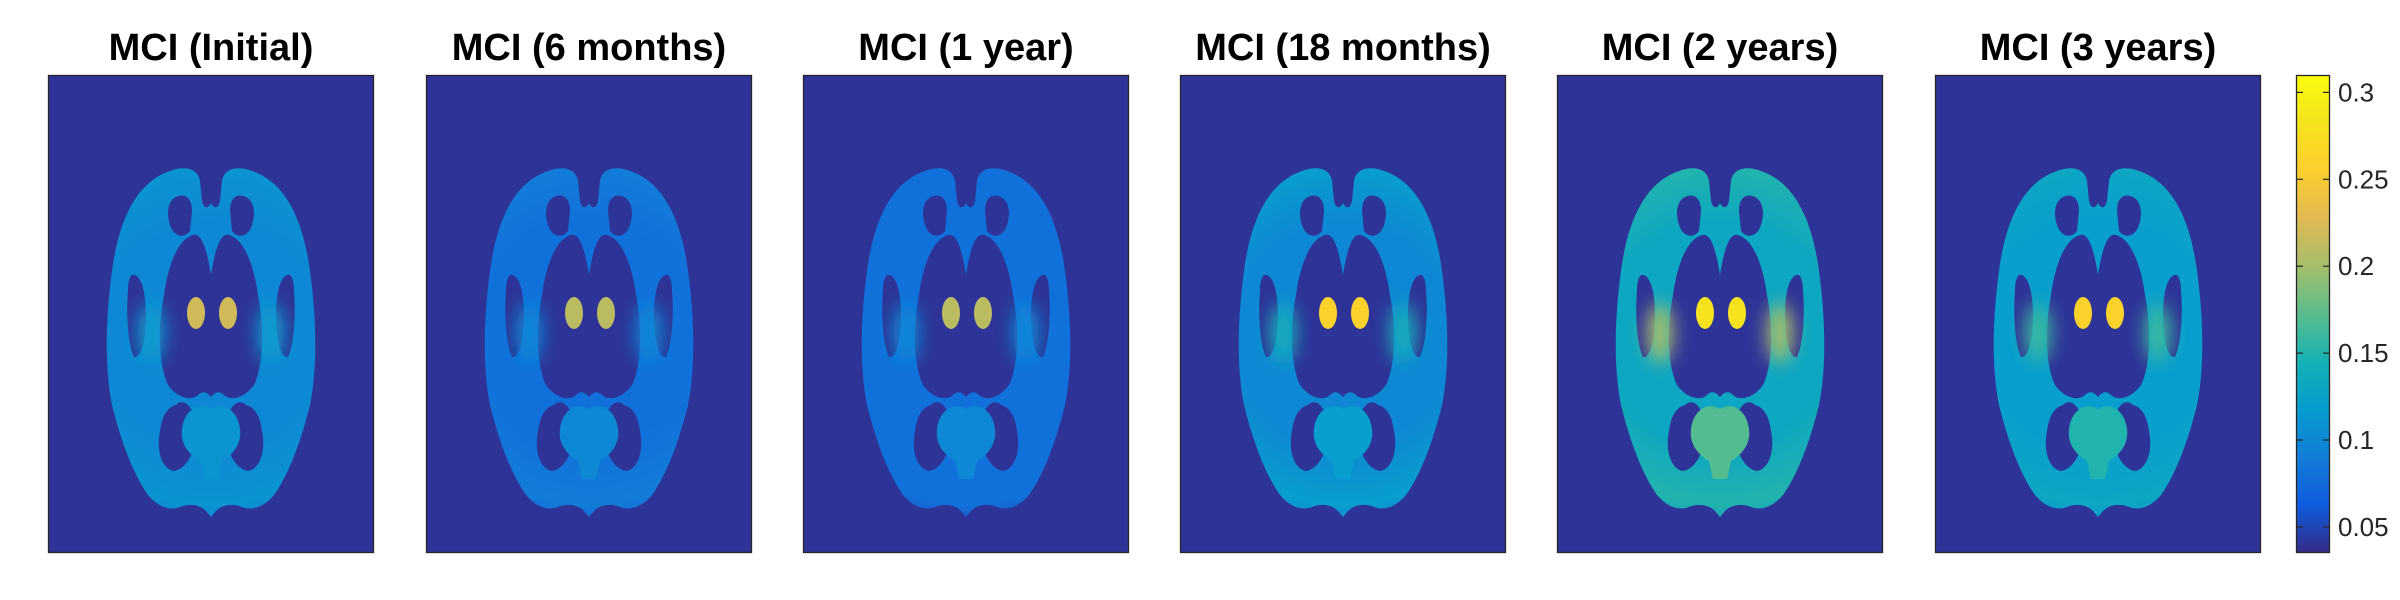  What do you see at coordinates (2098, 48) in the screenshot?
I see `panel-title: MCI (3 years)` at bounding box center [2098, 48].